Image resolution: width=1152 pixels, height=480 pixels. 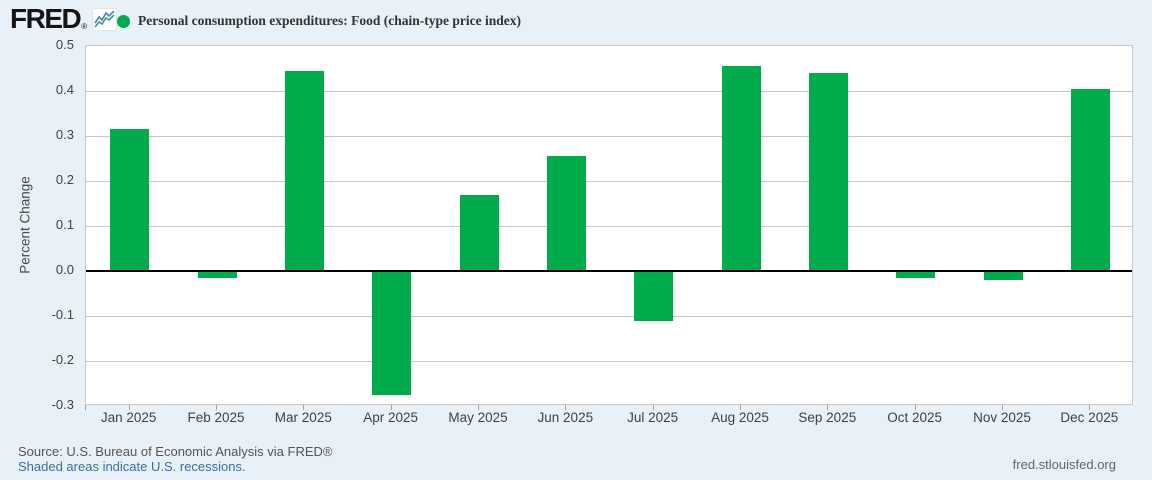 I want to click on y-tick-label: -0.3, so click(x=62, y=404).